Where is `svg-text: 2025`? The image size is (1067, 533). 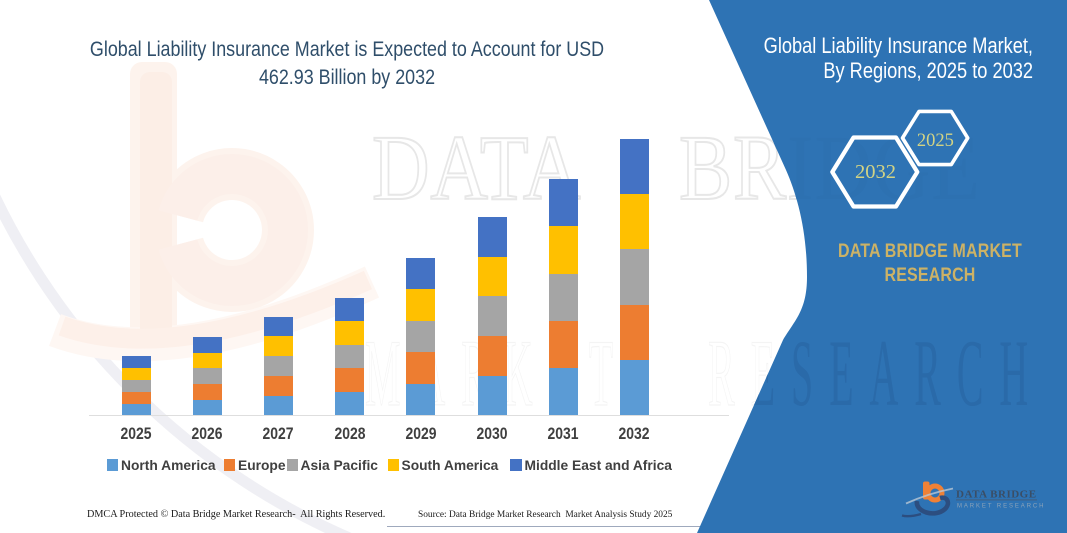
svg-text: 2025 is located at coordinates (935, 141).